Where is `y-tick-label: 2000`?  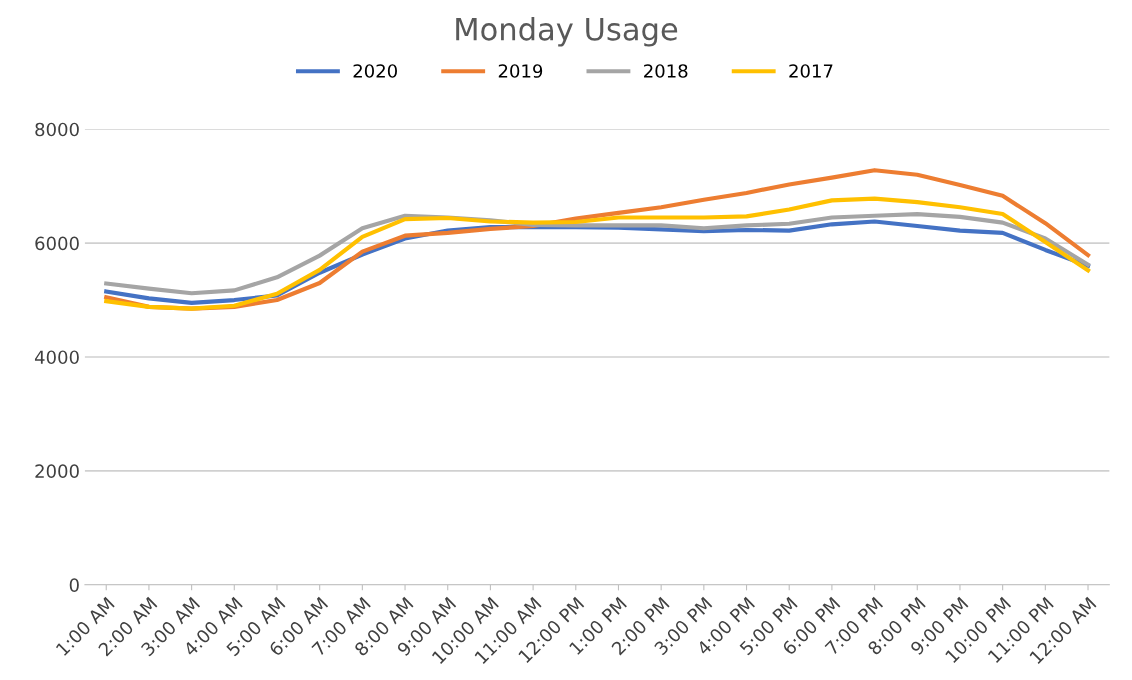 y-tick-label: 2000 is located at coordinates (57, 471).